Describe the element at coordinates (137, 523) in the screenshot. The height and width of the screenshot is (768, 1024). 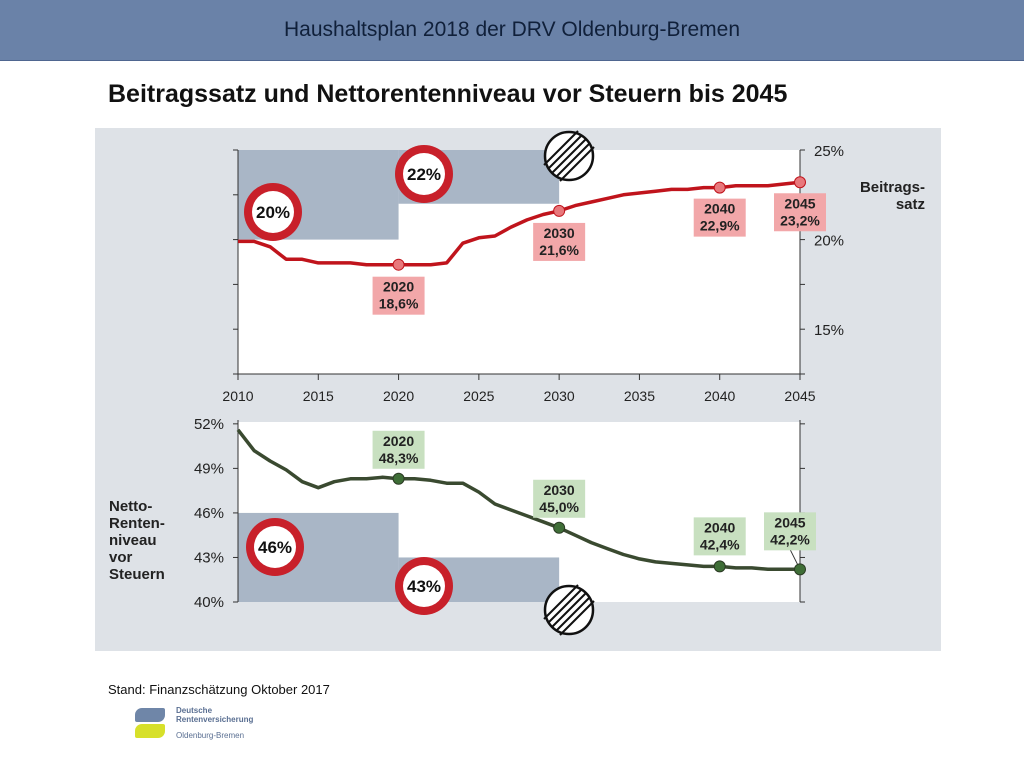
I see `lower-y-axis-title: Renten-` at that location.